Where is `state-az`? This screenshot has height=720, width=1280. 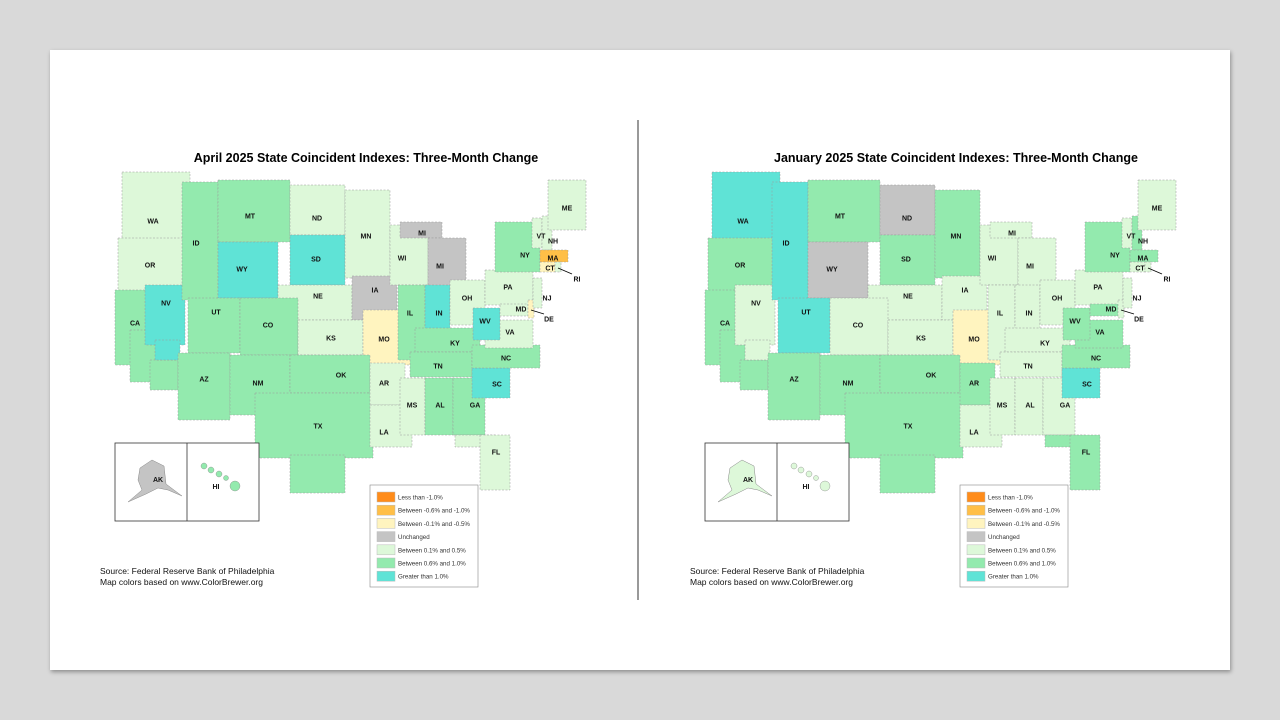
state-az is located at coordinates (204, 386).